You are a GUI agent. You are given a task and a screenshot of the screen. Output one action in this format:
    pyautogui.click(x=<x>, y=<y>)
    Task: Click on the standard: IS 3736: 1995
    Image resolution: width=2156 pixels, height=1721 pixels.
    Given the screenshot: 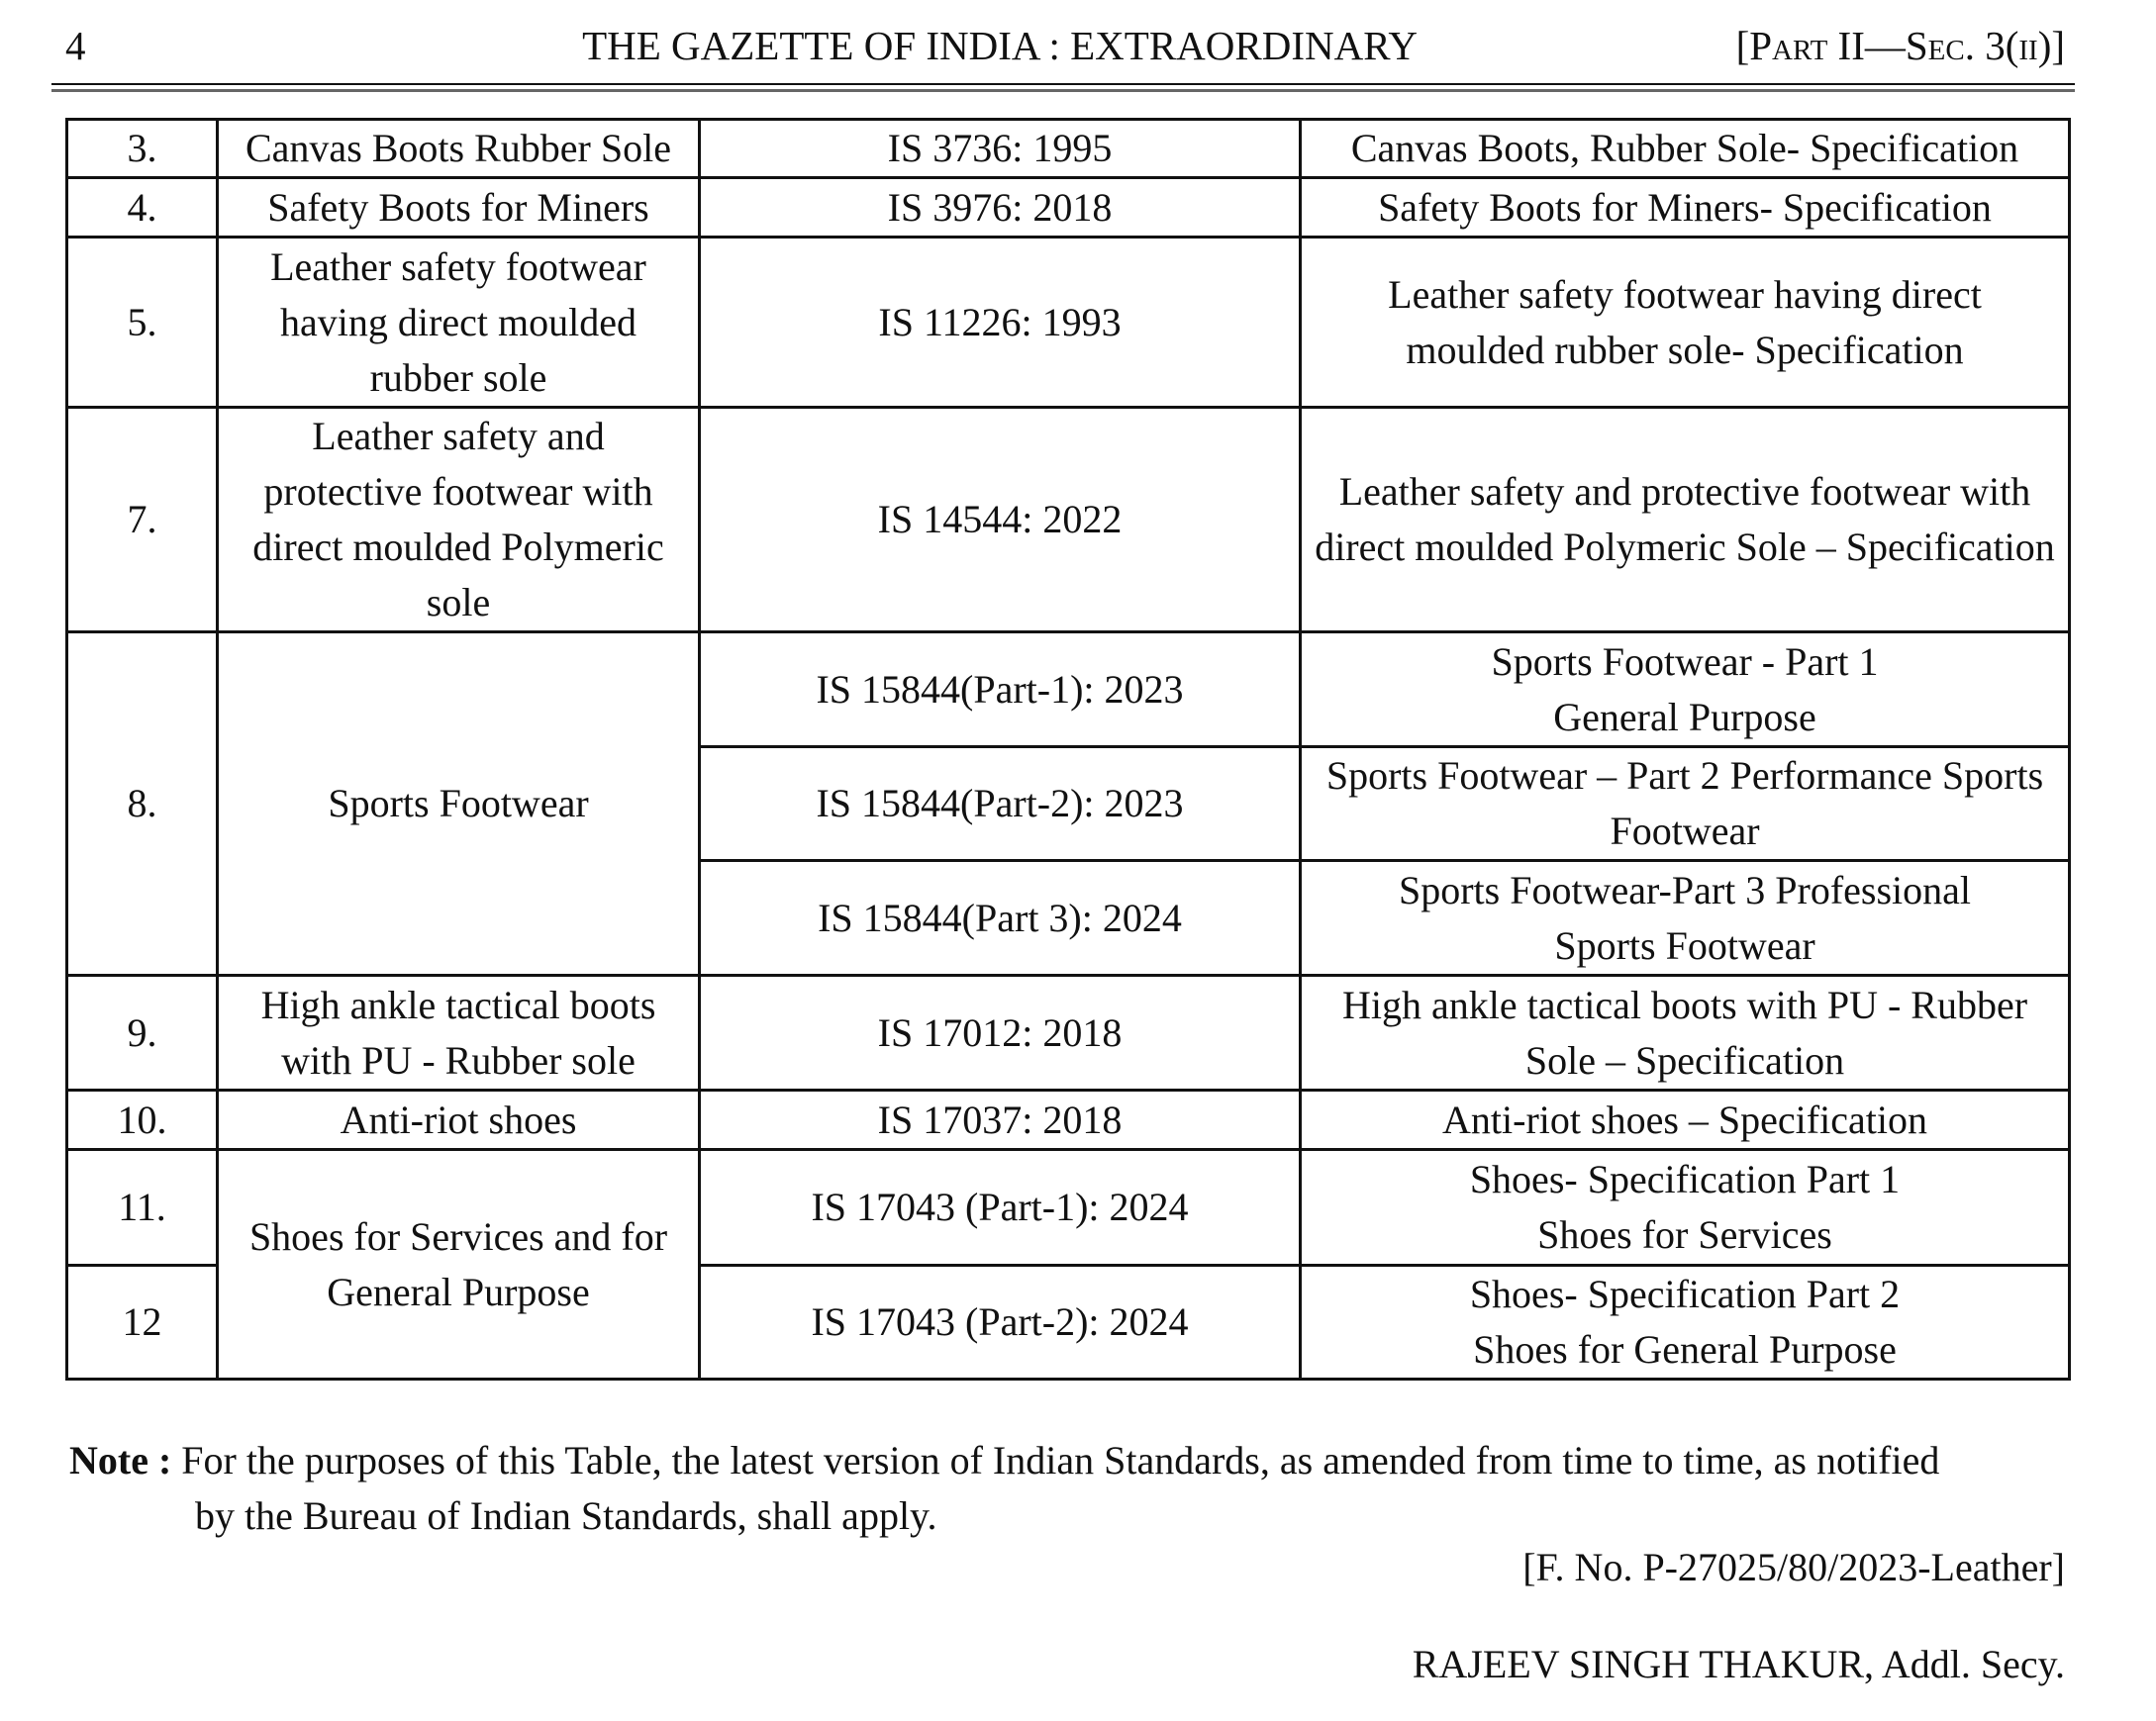 What is the action you would take?
    pyautogui.click(x=1000, y=149)
    